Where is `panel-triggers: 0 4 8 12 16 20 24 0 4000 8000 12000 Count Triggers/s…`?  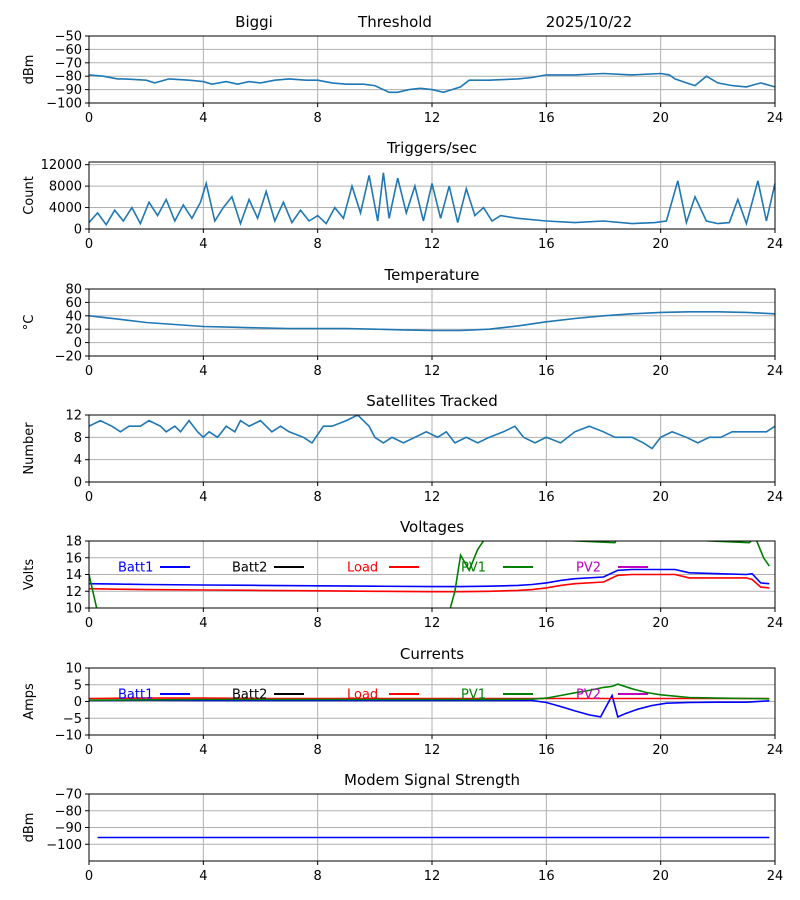 panel-triggers: 0 4 8 12 16 20 24 0 4000 8000 12000 Count Triggers/s… is located at coordinates (402, 195).